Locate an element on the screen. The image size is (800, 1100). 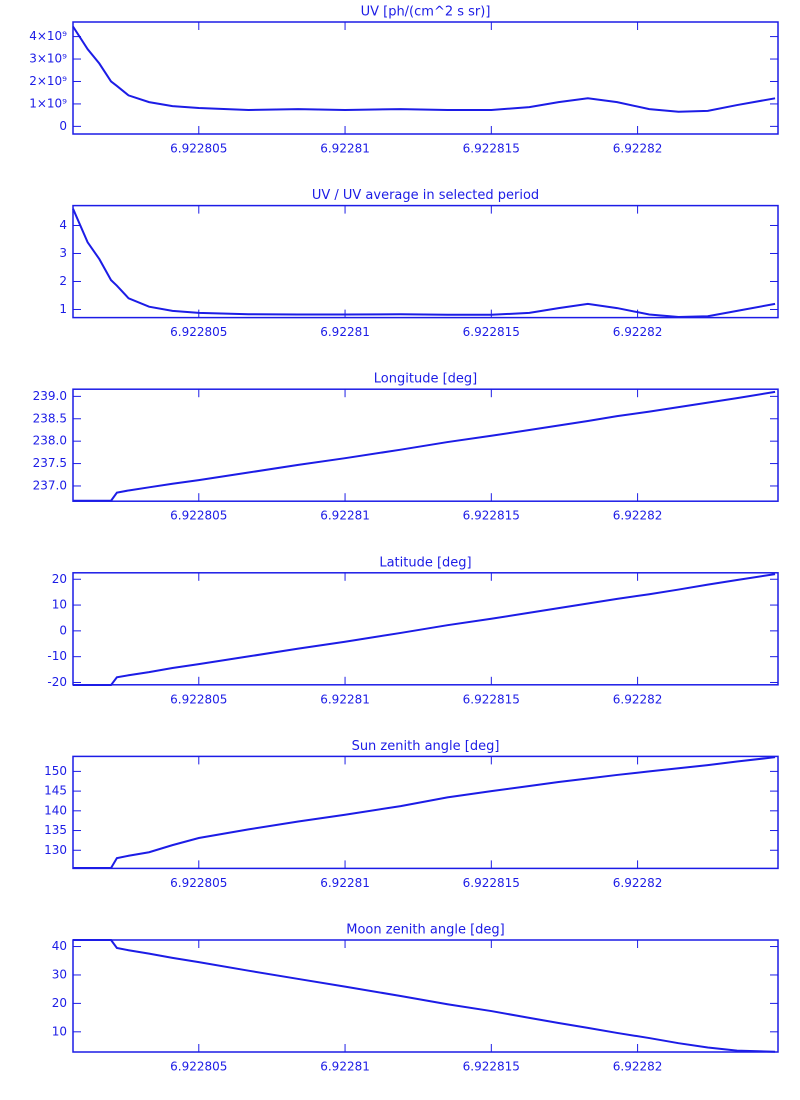
chart-title: UV [ph/(cm^2 s sr)] is located at coordinates (426, 12).